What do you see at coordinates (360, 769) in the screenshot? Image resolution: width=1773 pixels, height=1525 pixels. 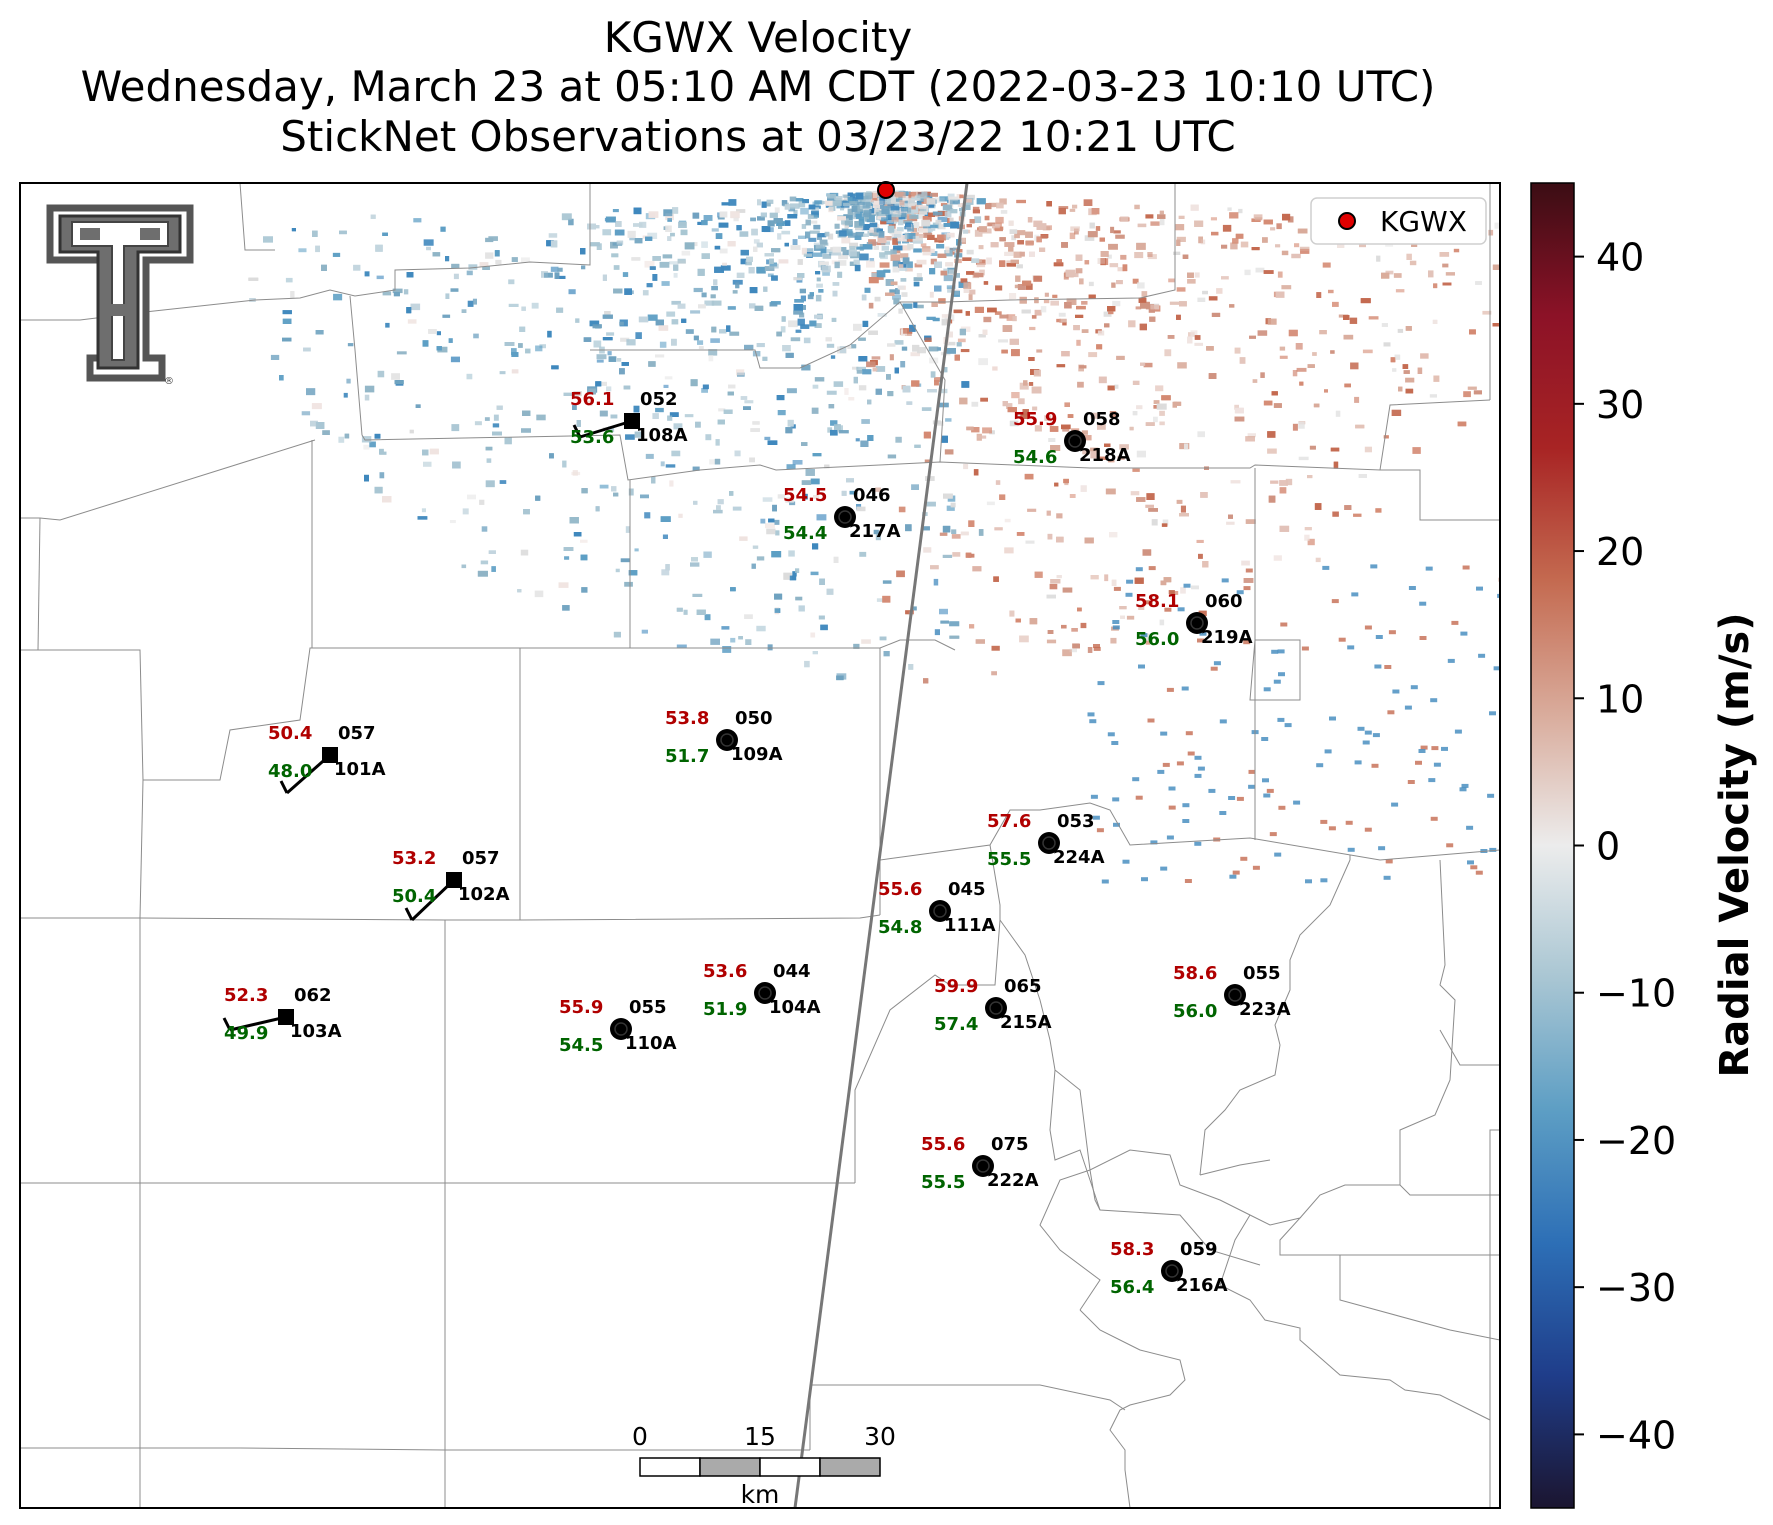 I see `station-id: 101A` at bounding box center [360, 769].